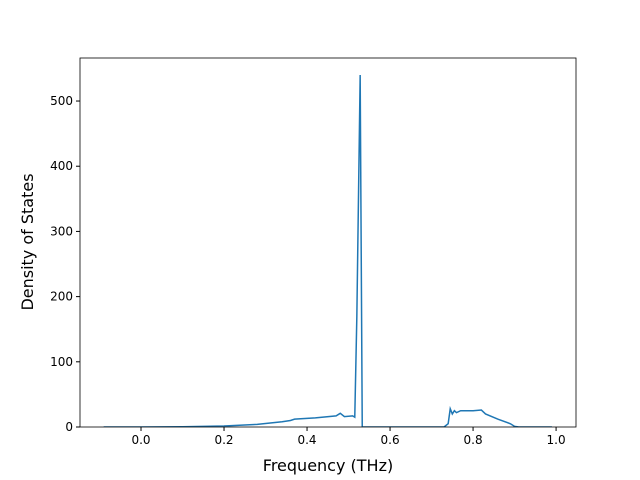 Image resolution: width=640 pixels, height=480 pixels. Describe the element at coordinates (390, 440) in the screenshot. I see `x-tick-label: 0.6` at that location.